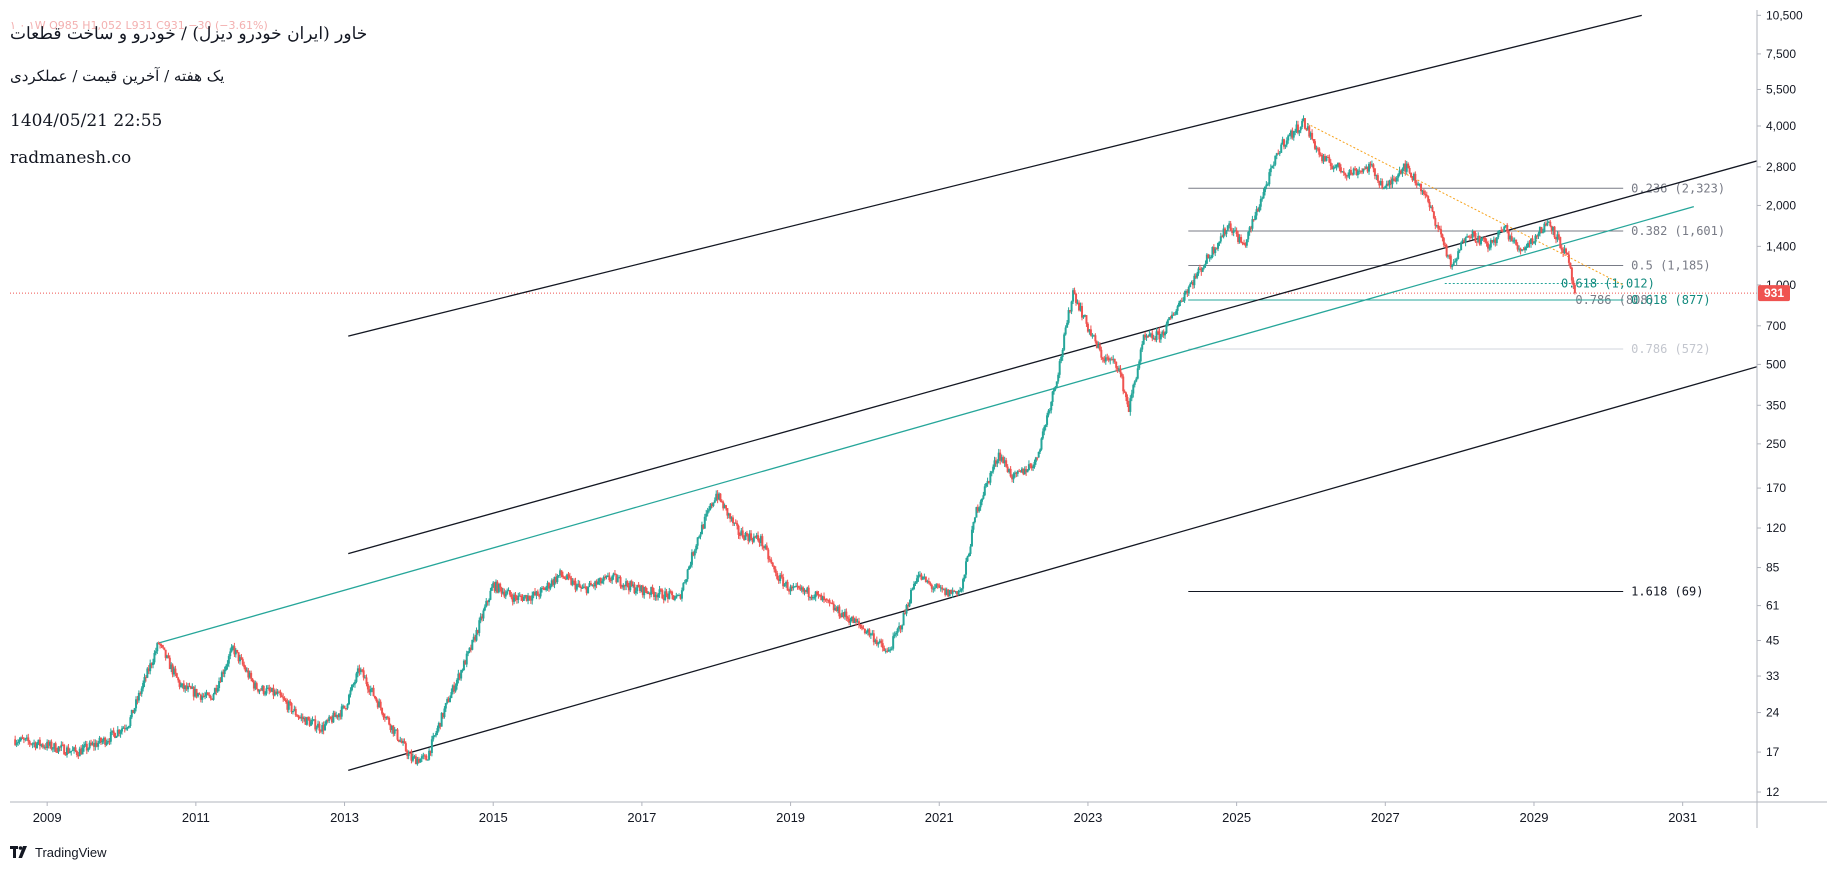 The height and width of the screenshot is (871, 1827). Describe the element at coordinates (1773, 792) in the screenshot. I see `price-tick-label: 12` at that location.